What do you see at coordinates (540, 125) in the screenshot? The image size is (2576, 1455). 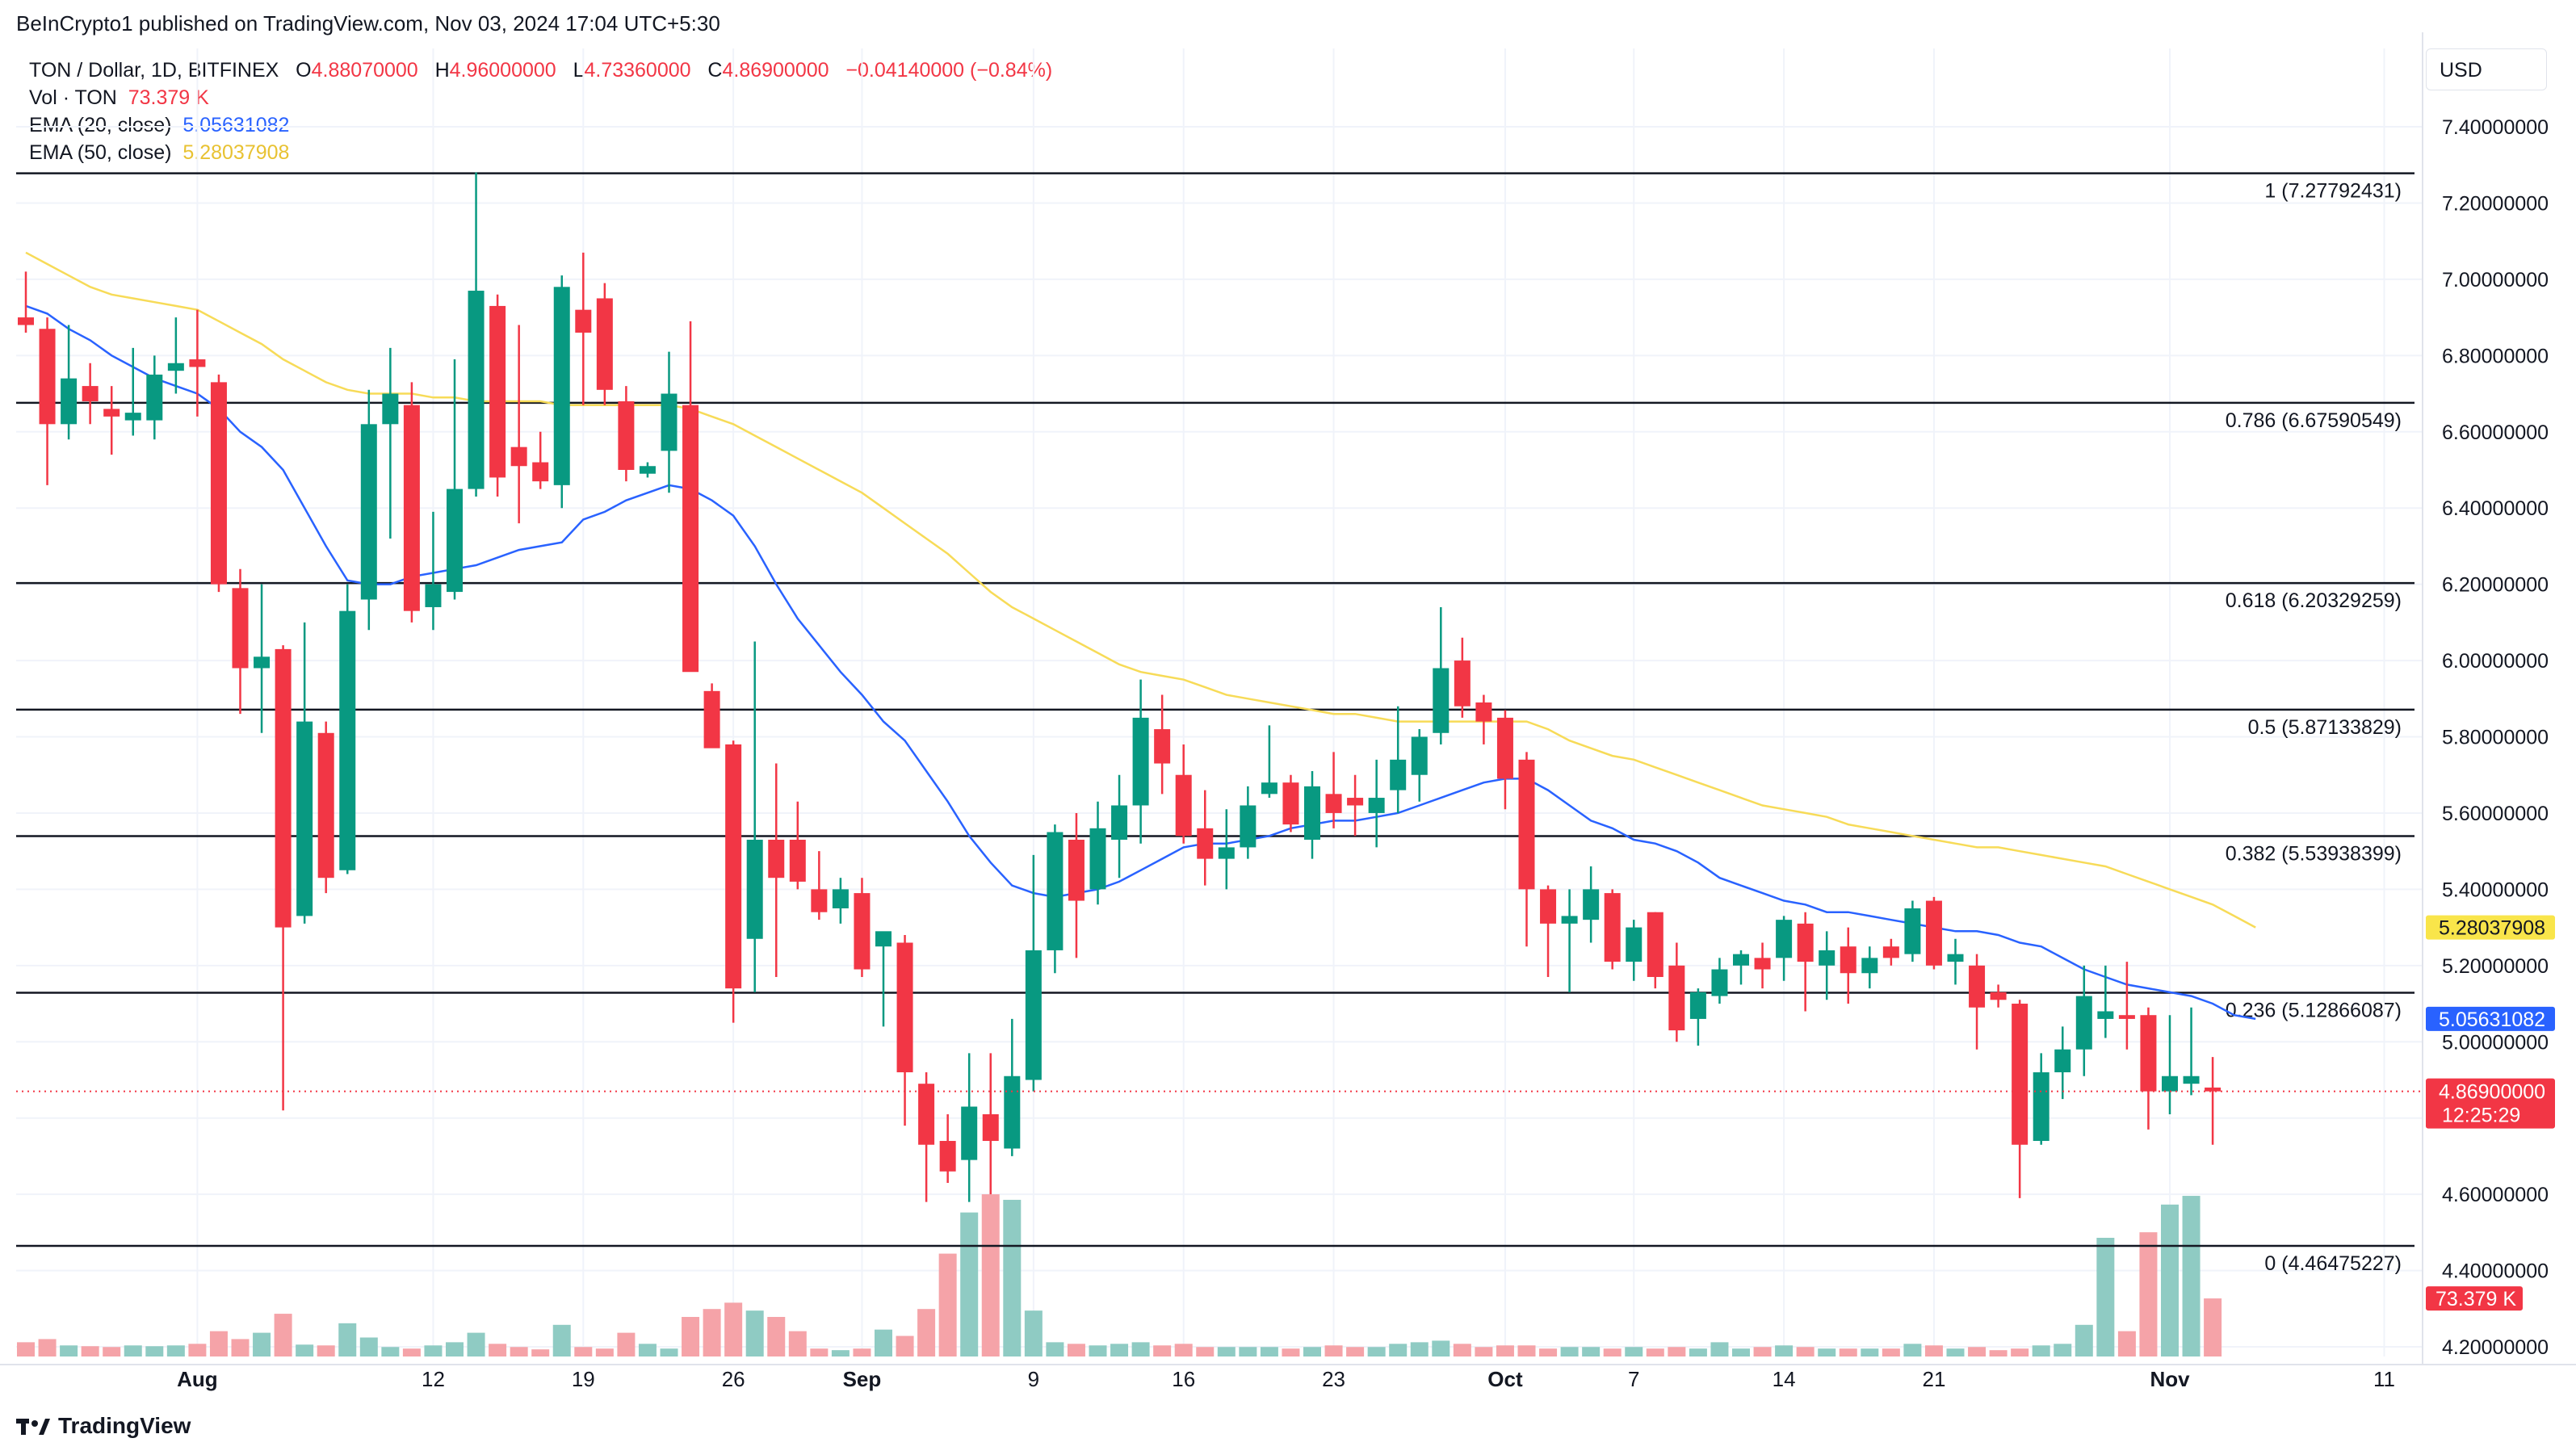 I see `legend-ema20-row: EMA (20, close) 5.05631082` at bounding box center [540, 125].